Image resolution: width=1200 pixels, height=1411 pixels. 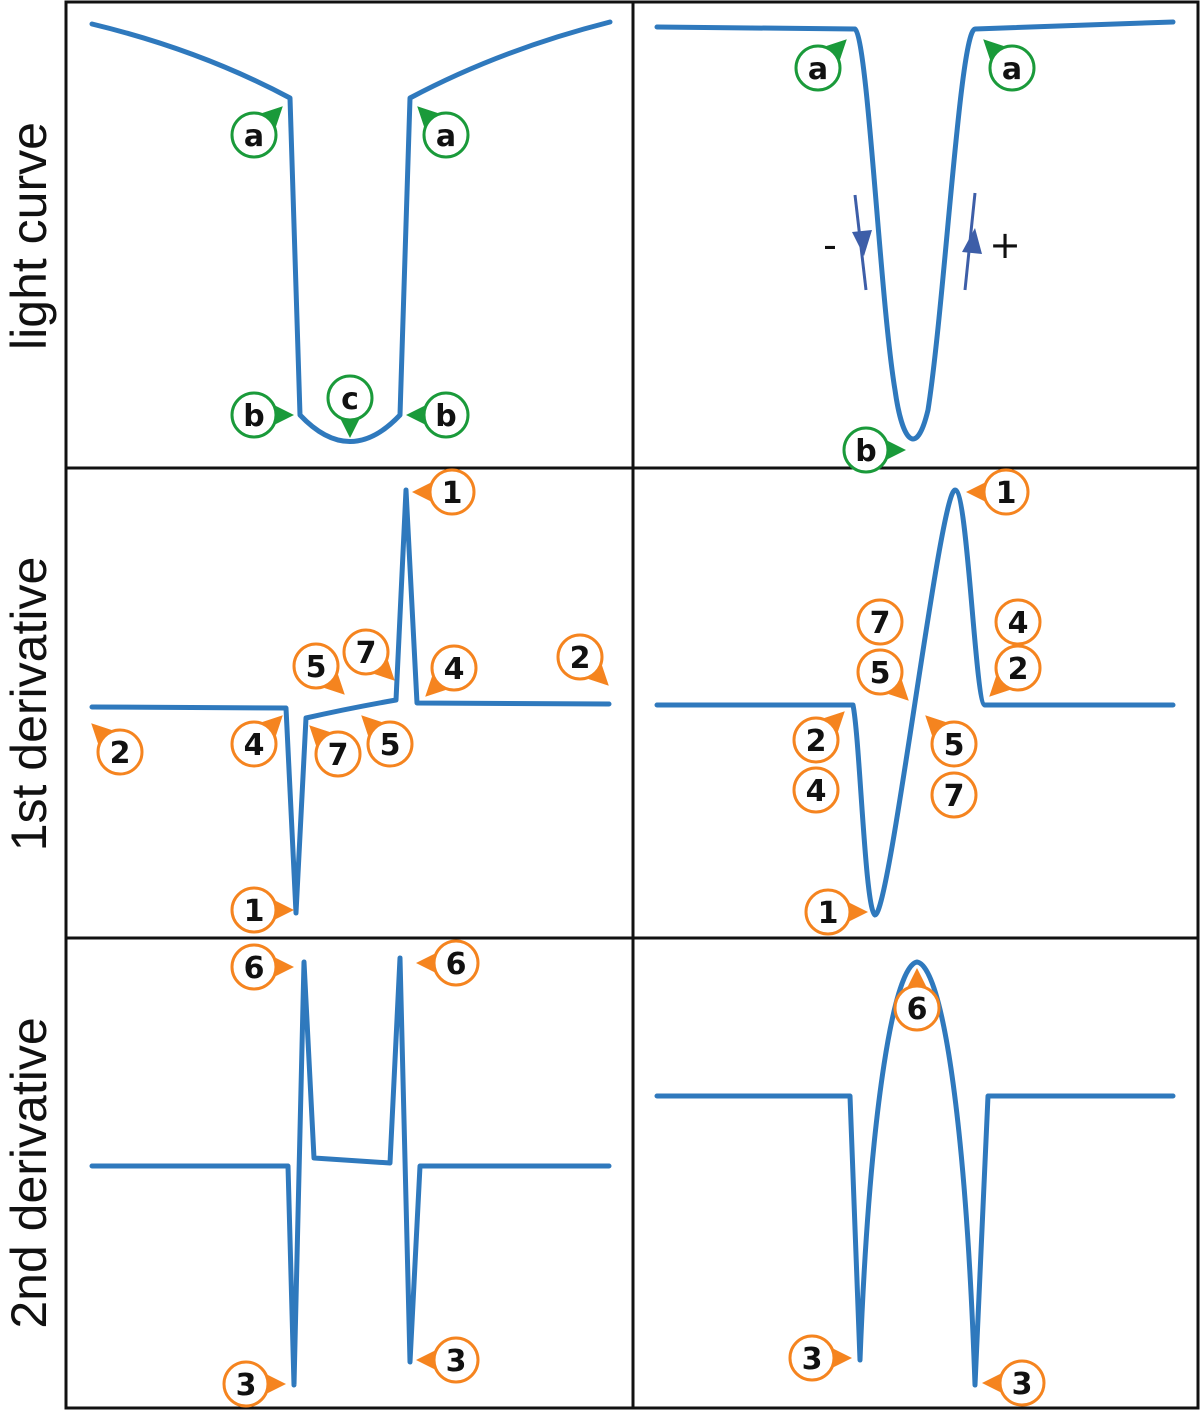 What do you see at coordinates (445, 416) in the screenshot?
I see `marker-label: b` at bounding box center [445, 416].